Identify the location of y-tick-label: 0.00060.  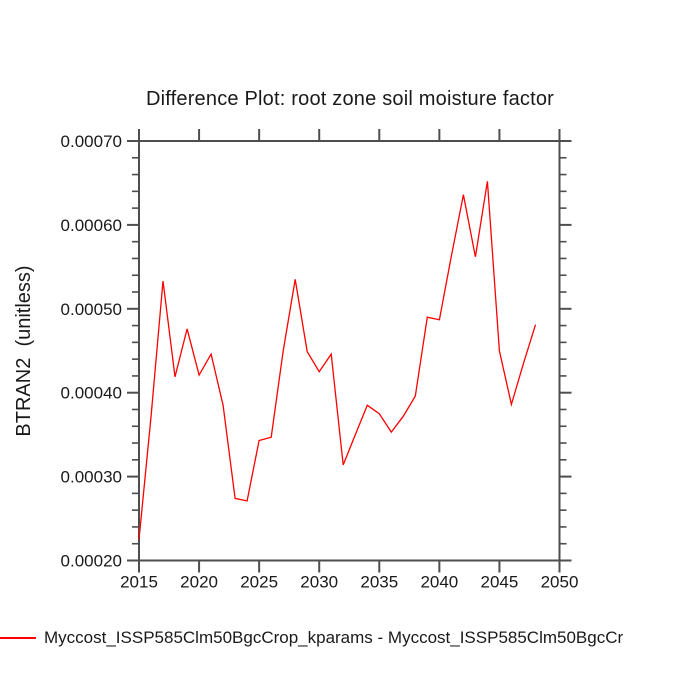
(91, 225).